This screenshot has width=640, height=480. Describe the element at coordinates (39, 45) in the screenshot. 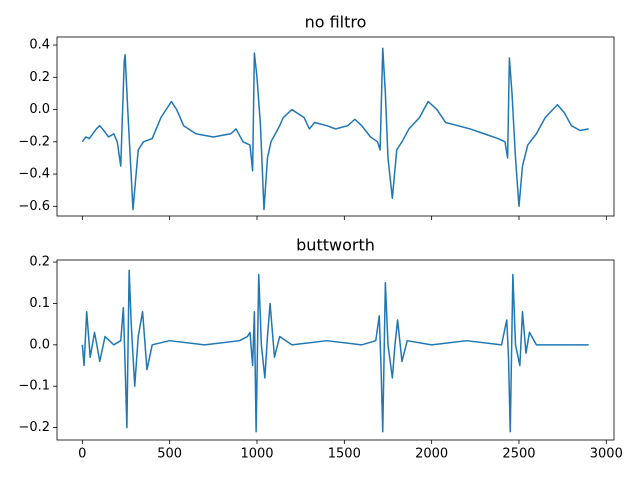

I see `y-tick-label: 0.4` at that location.